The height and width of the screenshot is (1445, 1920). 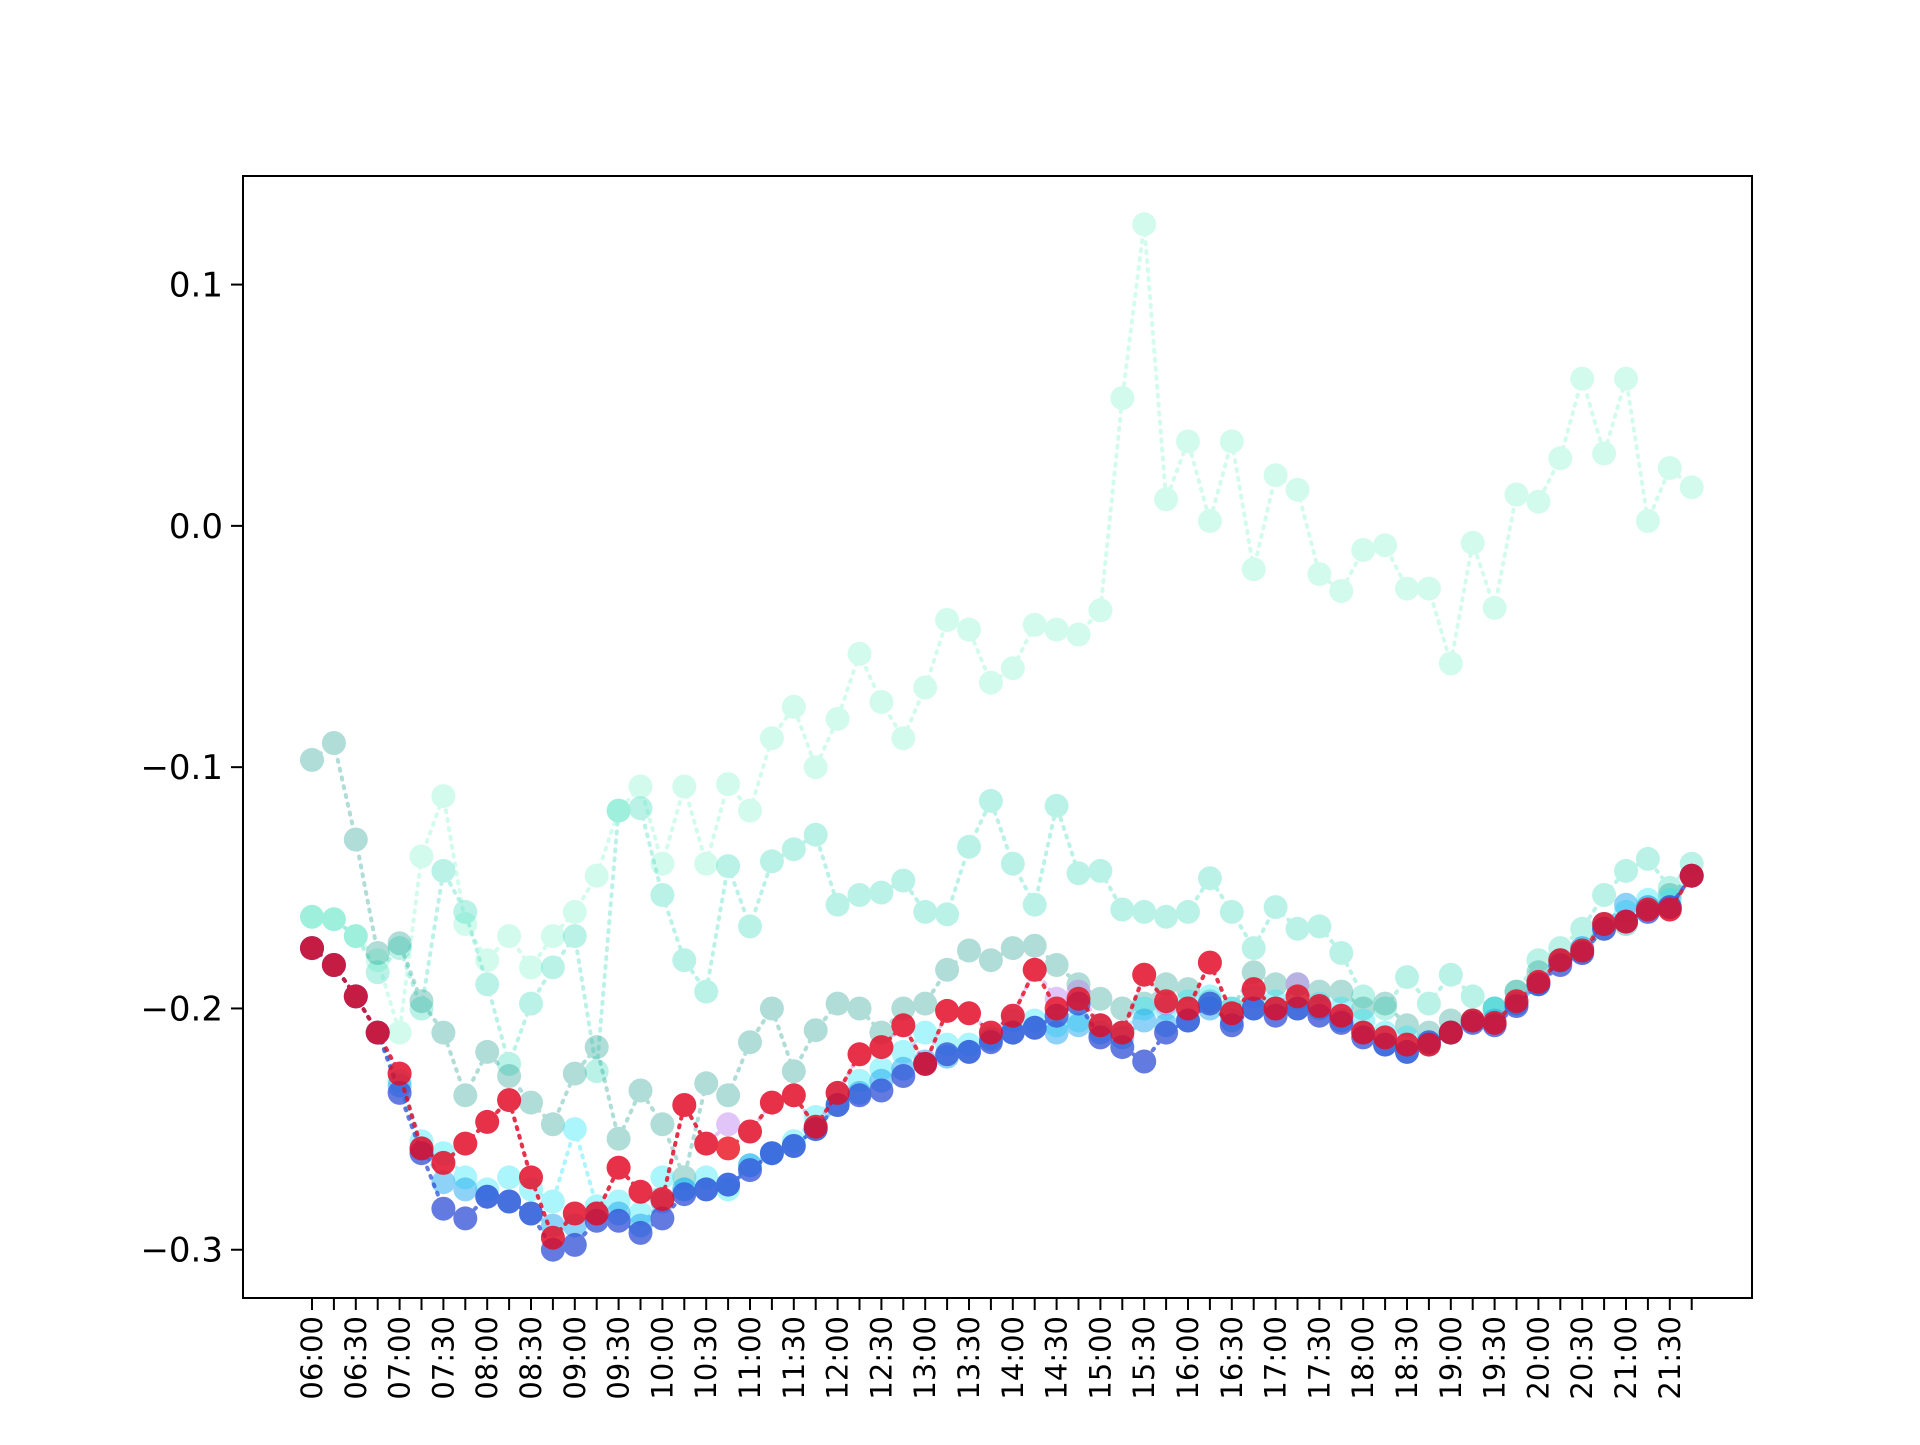 I want to click on y-tick-label: −0.1, so click(x=181, y=768).